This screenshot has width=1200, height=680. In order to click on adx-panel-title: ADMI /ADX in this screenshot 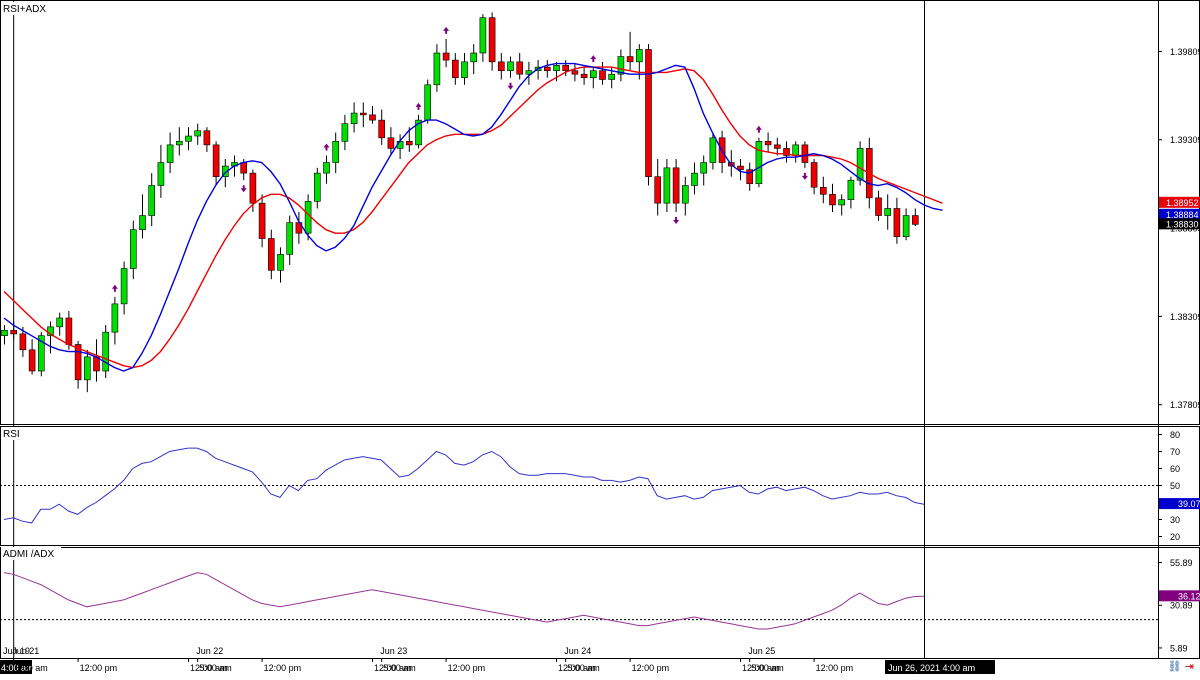, I will do `click(28, 554)`.